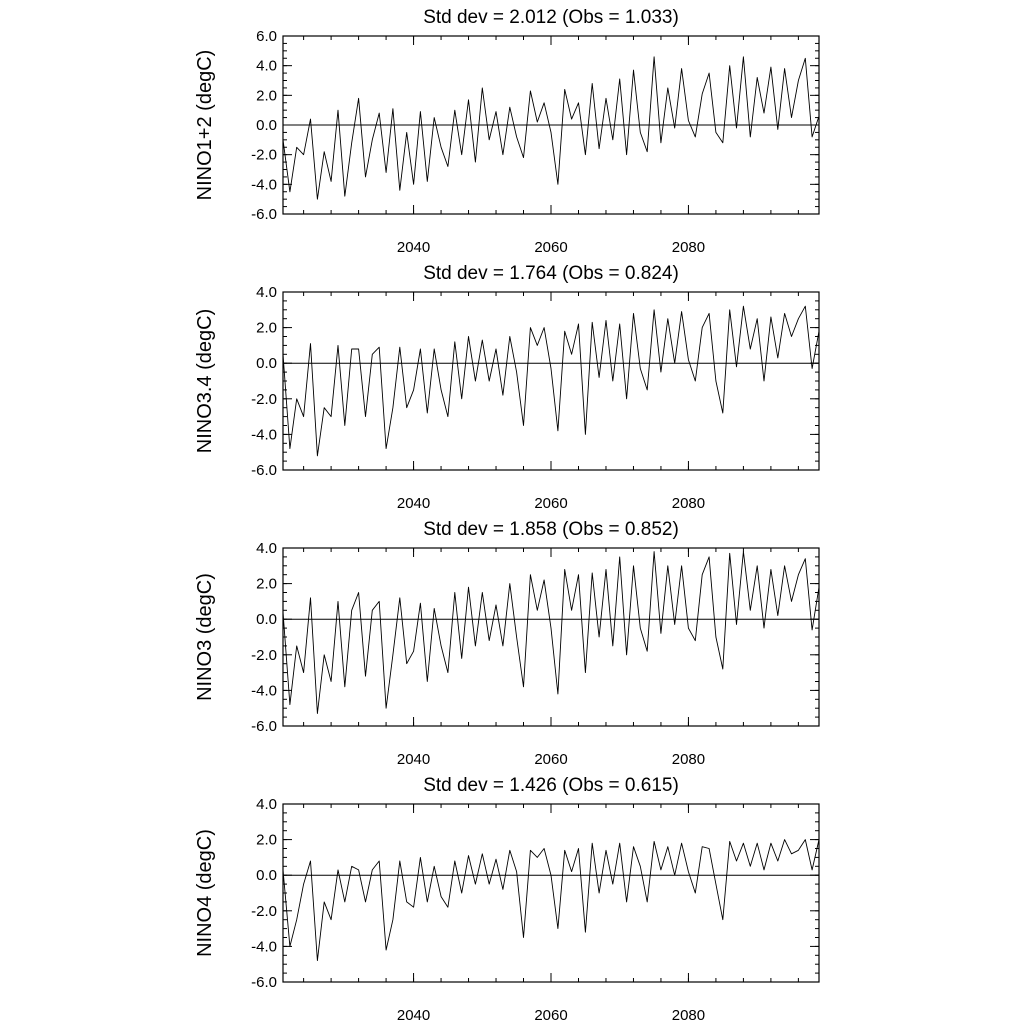 This screenshot has width=1024, height=1024. Describe the element at coordinates (205, 637) in the screenshot. I see `y-axis-label: NINO3 (degC)` at that location.